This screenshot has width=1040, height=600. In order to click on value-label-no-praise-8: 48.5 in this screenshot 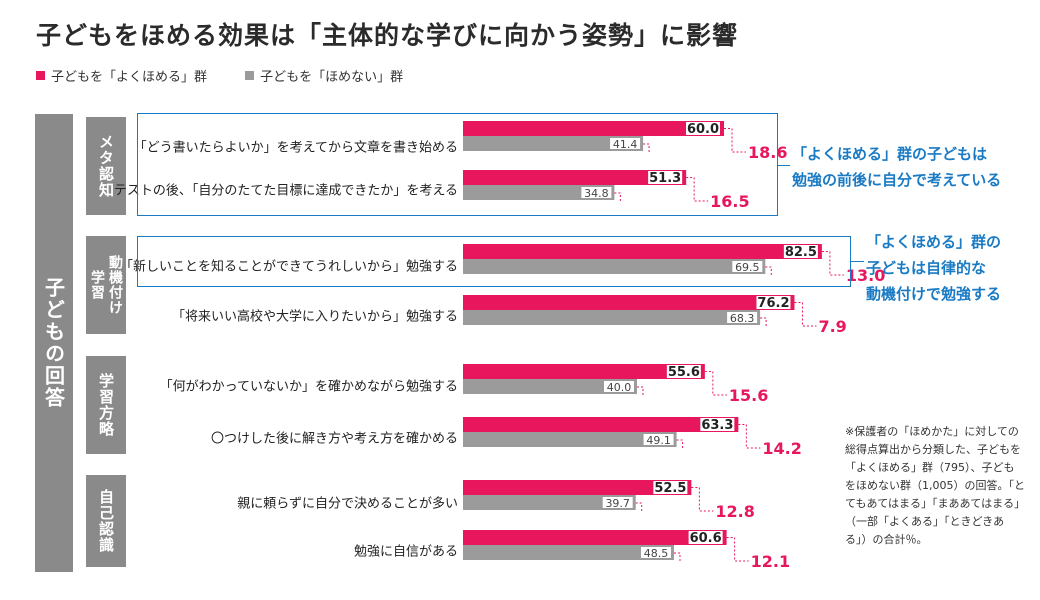, I will do `click(656, 553)`.